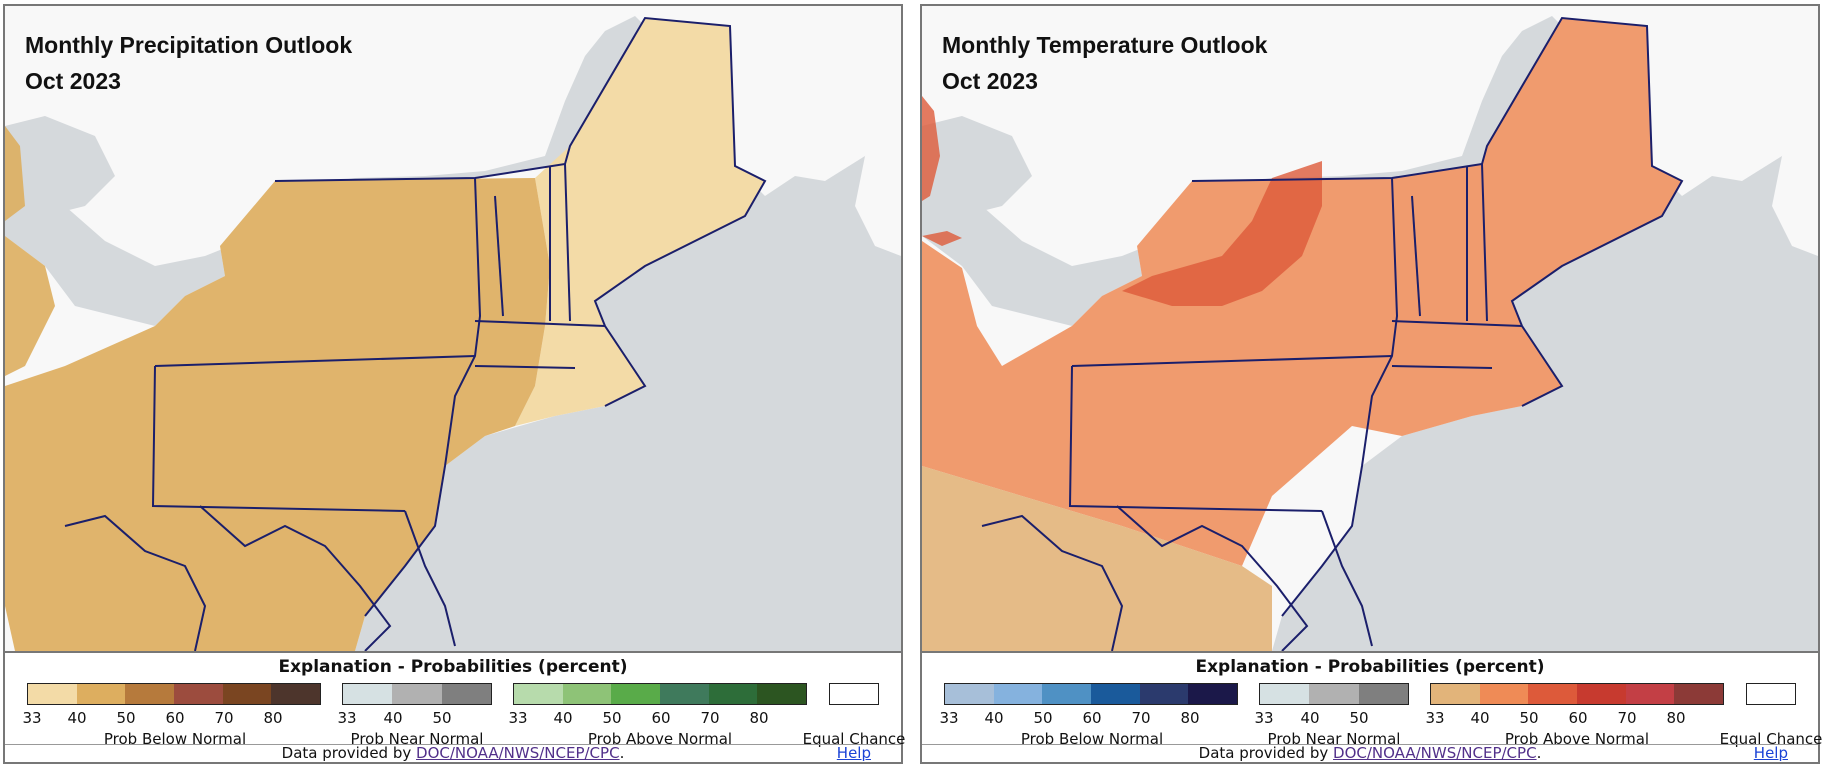 This screenshot has height=766, width=1822. I want to click on legend-label-above-normal: Prob Above Normal, so click(1577, 739).